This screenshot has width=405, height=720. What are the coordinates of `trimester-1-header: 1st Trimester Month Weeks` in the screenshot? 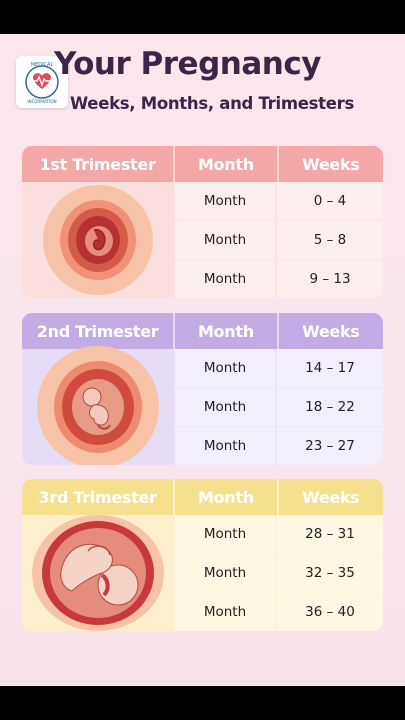 It's located at (202, 164).